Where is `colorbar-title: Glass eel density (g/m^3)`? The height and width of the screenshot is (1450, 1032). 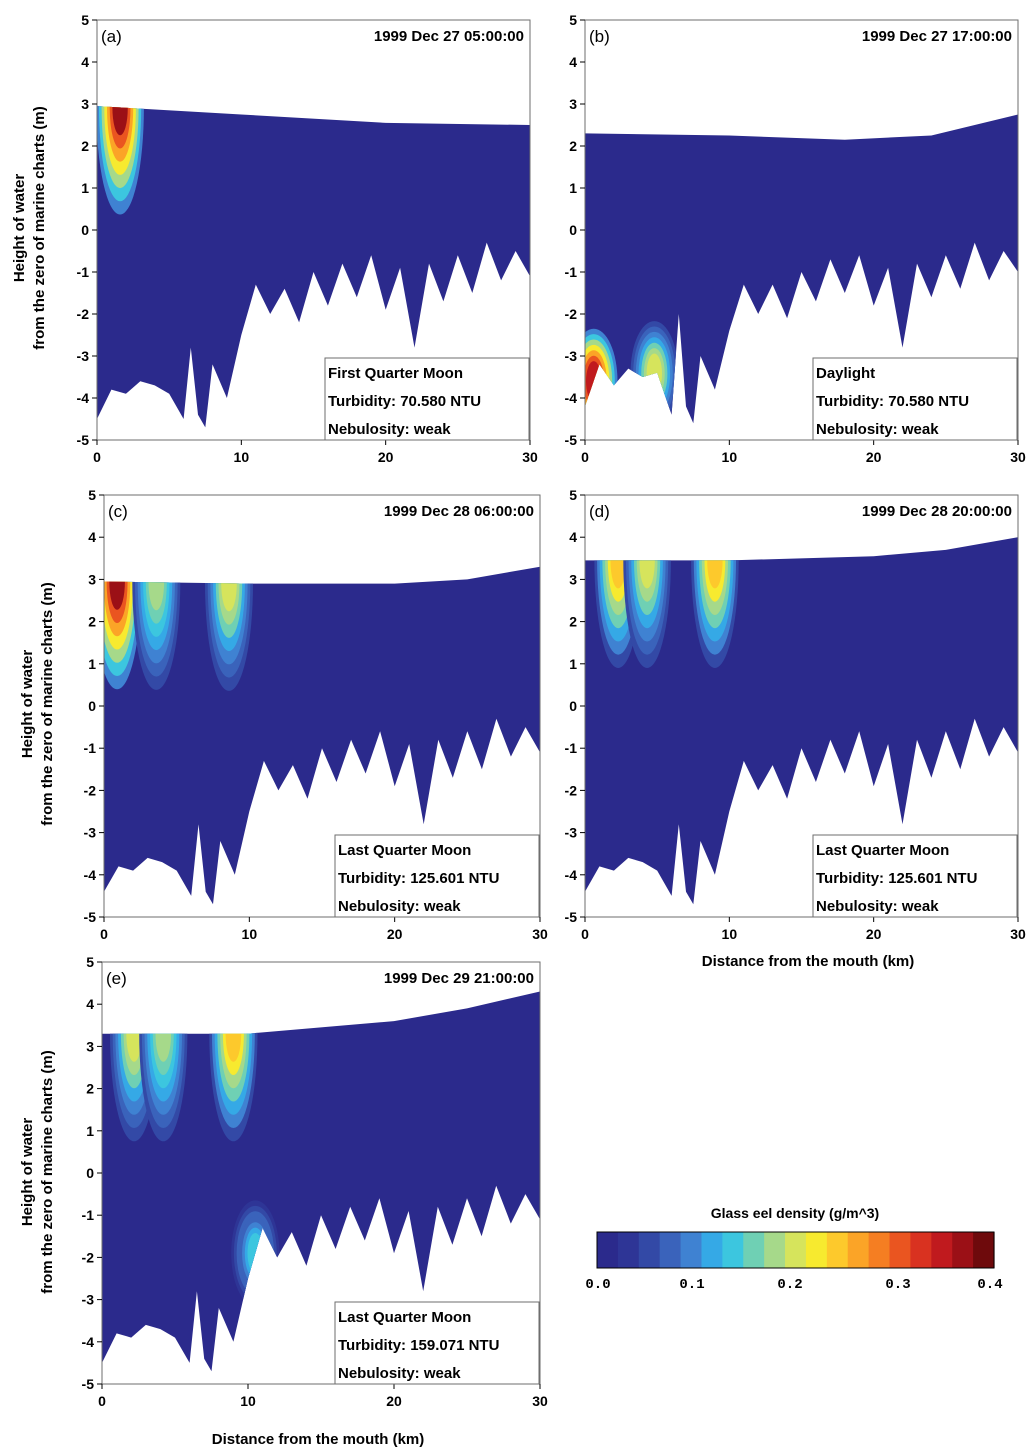 colorbar-title: Glass eel density (g/m^3) is located at coordinates (795, 1213).